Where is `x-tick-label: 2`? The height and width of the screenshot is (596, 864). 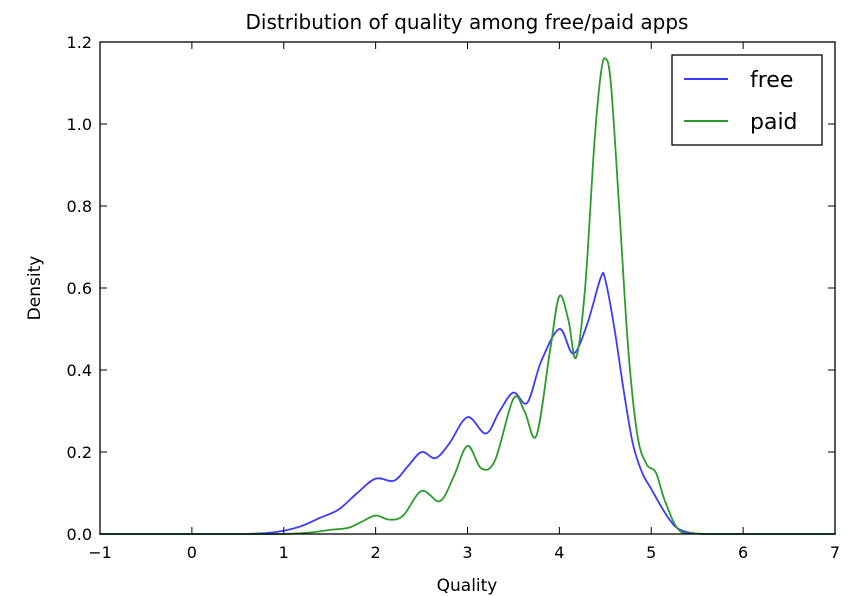
x-tick-label: 2 is located at coordinates (376, 552).